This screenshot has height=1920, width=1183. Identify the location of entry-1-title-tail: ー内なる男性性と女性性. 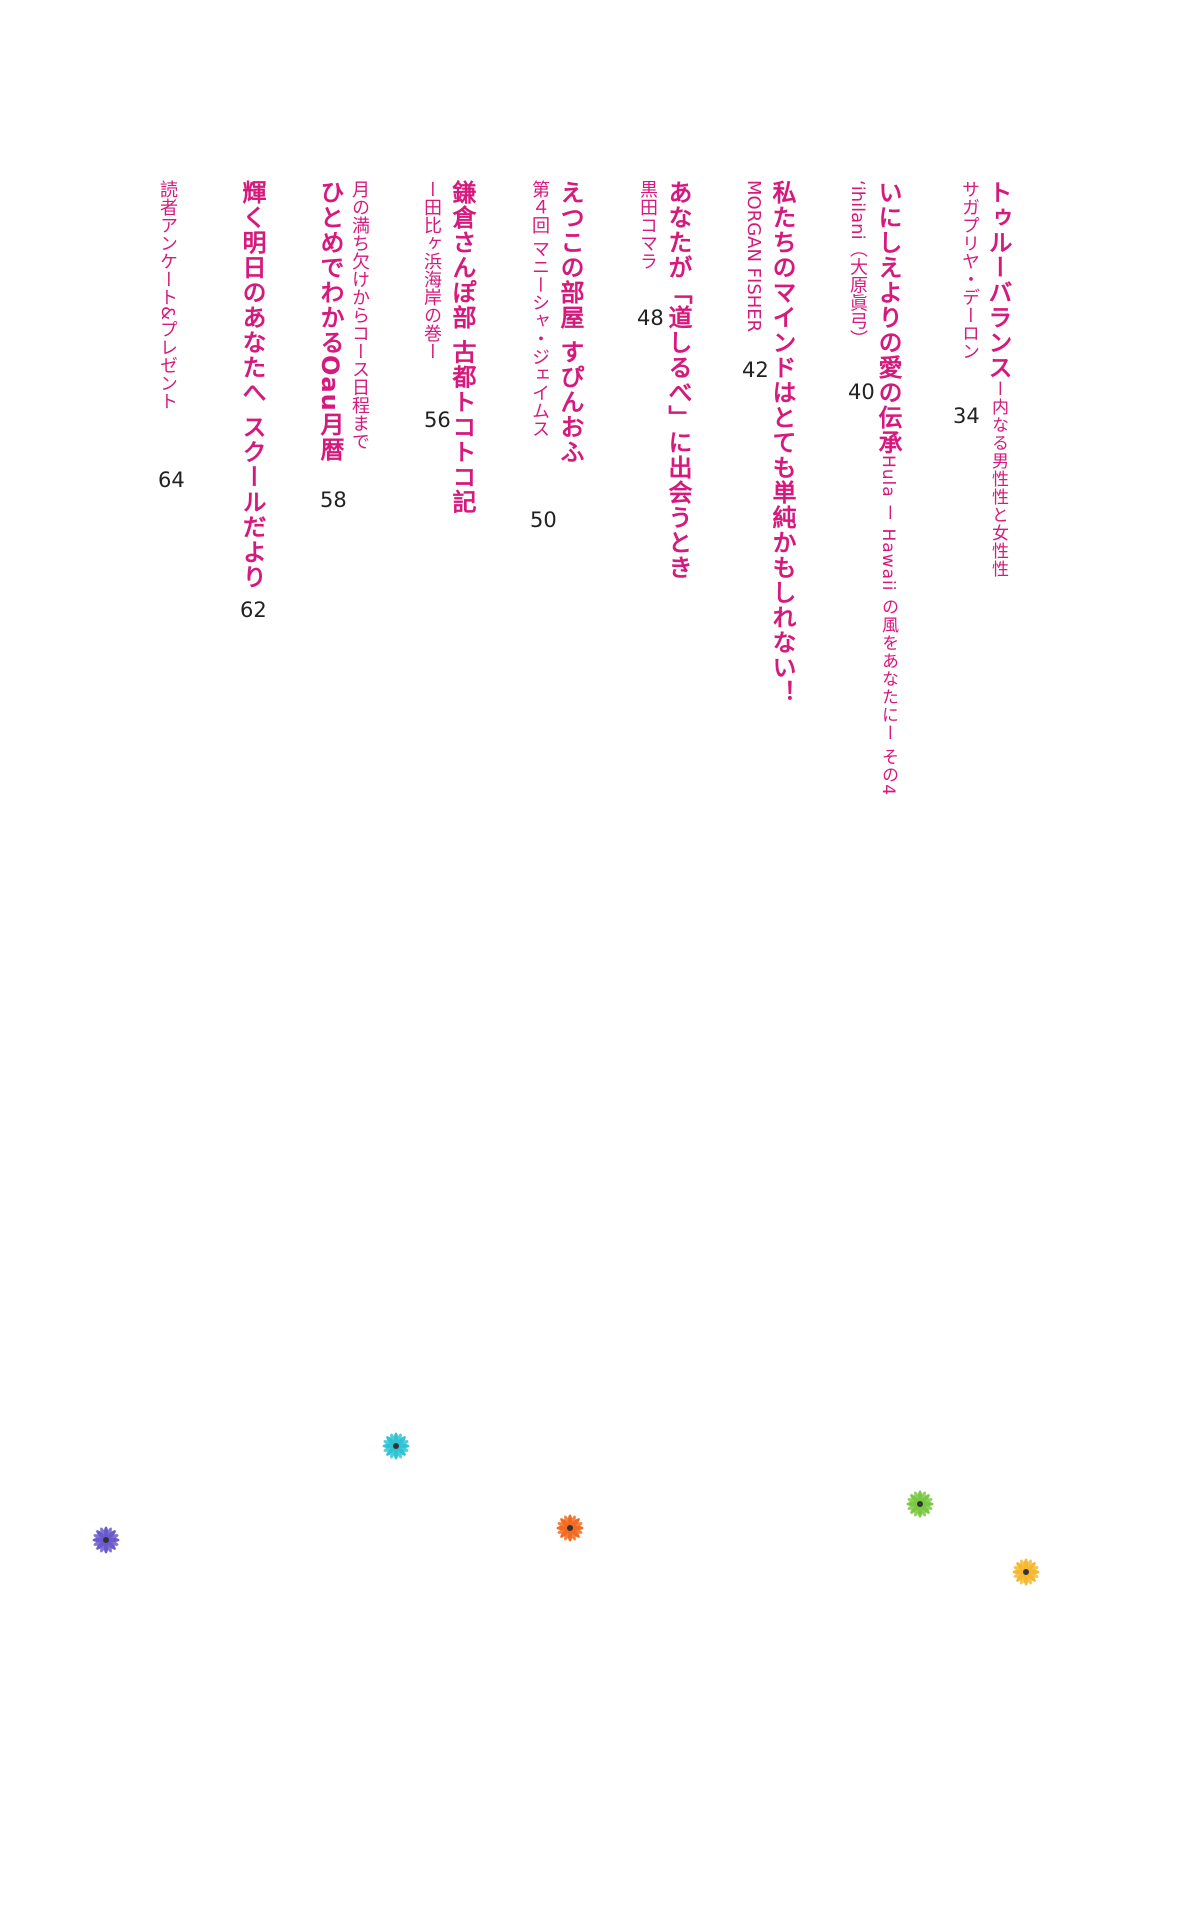
(998, 479).